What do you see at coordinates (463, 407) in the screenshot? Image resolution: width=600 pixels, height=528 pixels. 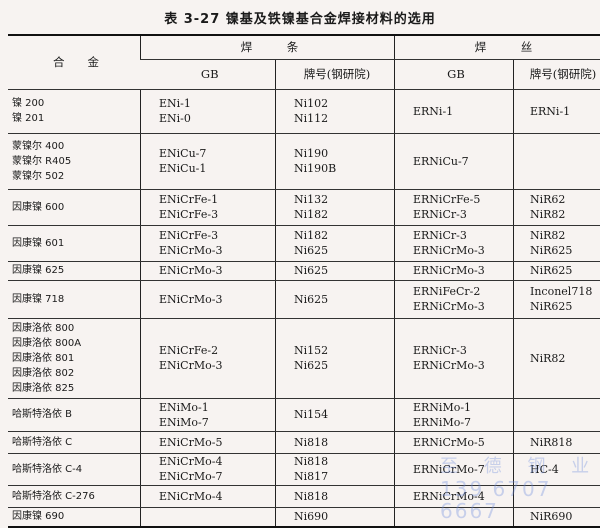 I see `cell-text: ERNiMo-1` at bounding box center [463, 407].